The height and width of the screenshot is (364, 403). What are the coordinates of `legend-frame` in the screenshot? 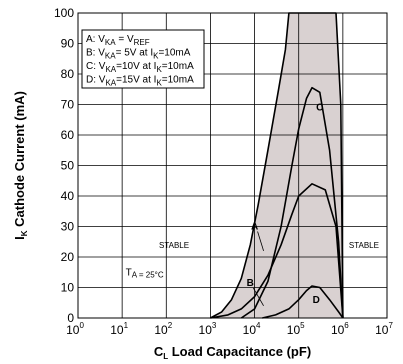 It's located at (143, 59).